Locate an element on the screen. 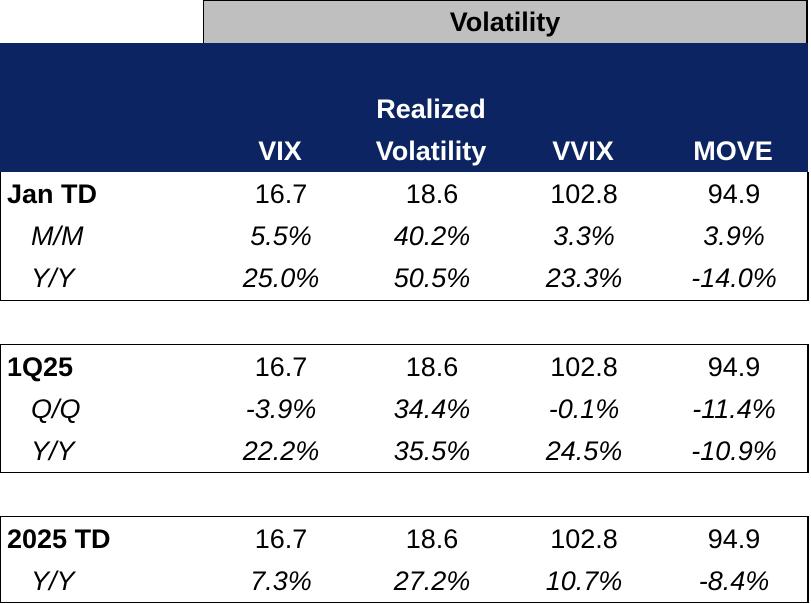  cell-move: -11.4% is located at coordinates (734, 409).